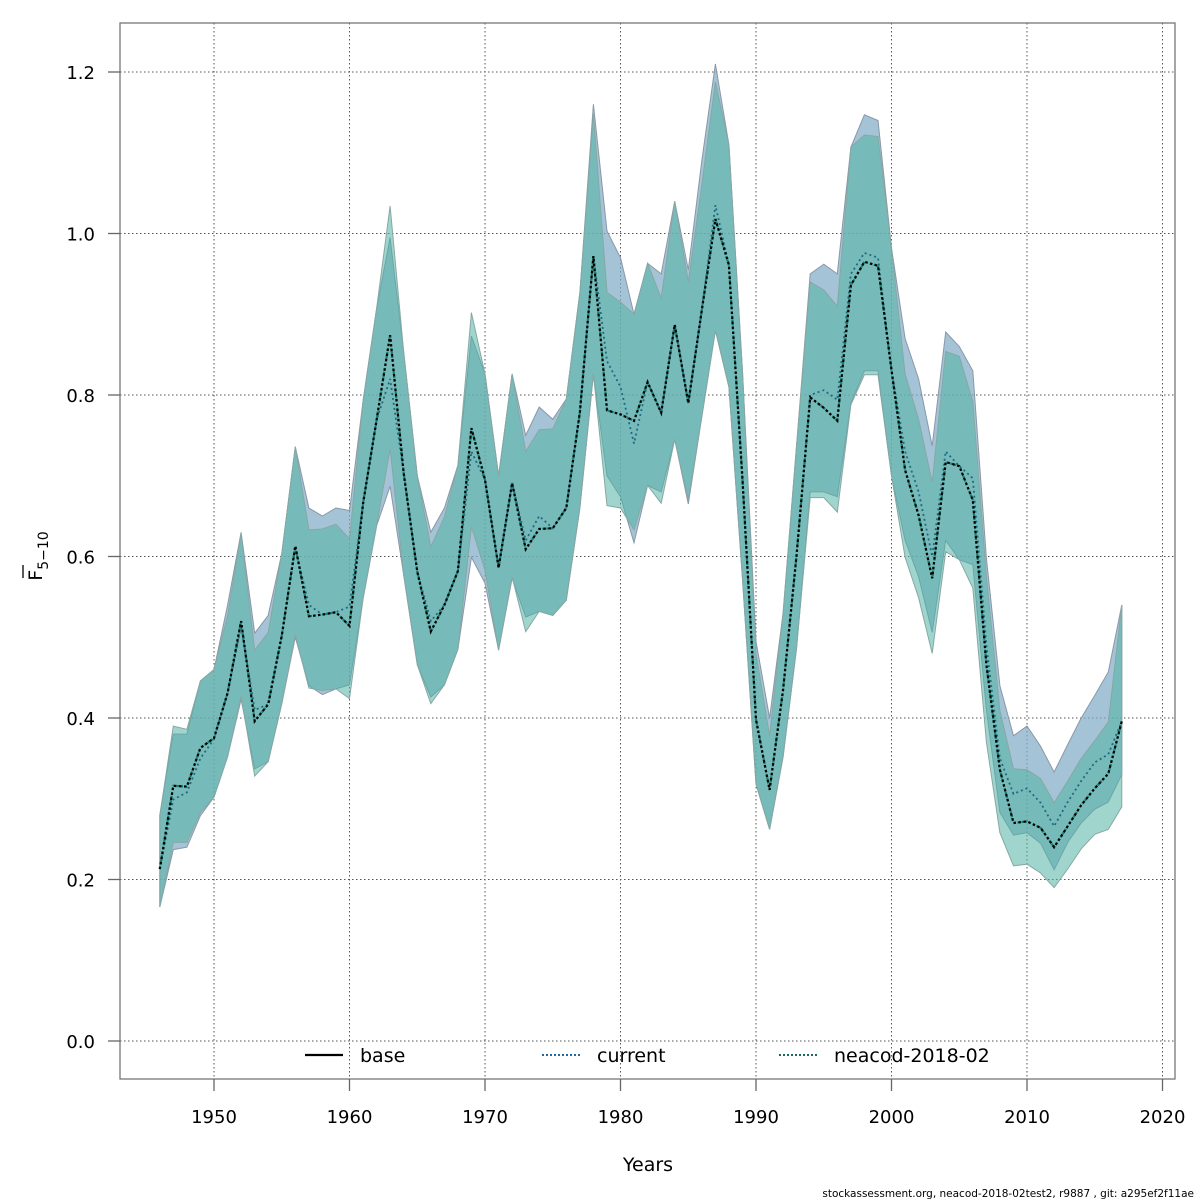  I want to click on x-tick-label: 1950, so click(214, 1117).